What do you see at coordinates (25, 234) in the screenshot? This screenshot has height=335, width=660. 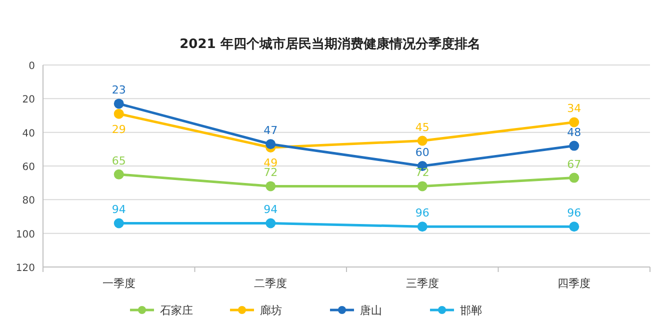 I see `y-tick-label: 100` at bounding box center [25, 234].